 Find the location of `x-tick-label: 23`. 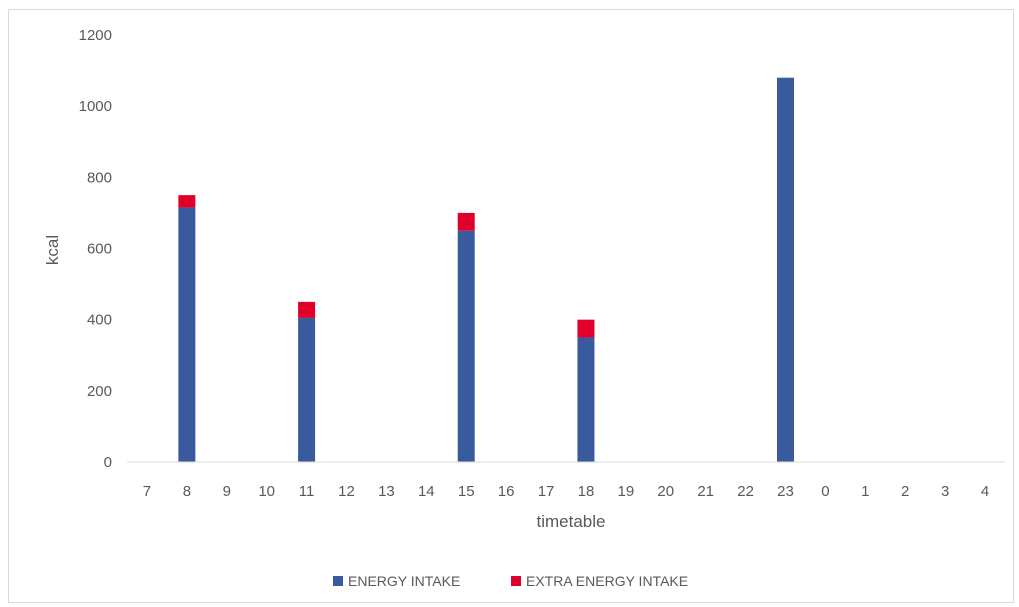

x-tick-label: 23 is located at coordinates (785, 491).